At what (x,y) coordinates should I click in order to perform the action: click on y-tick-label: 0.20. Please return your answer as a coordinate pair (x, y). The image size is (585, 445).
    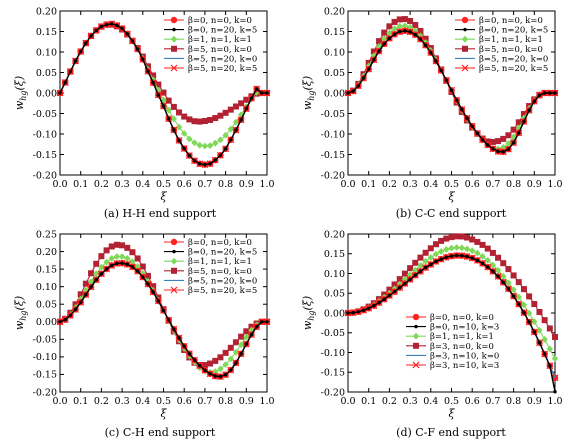
    Looking at the image, I should click on (334, 11).